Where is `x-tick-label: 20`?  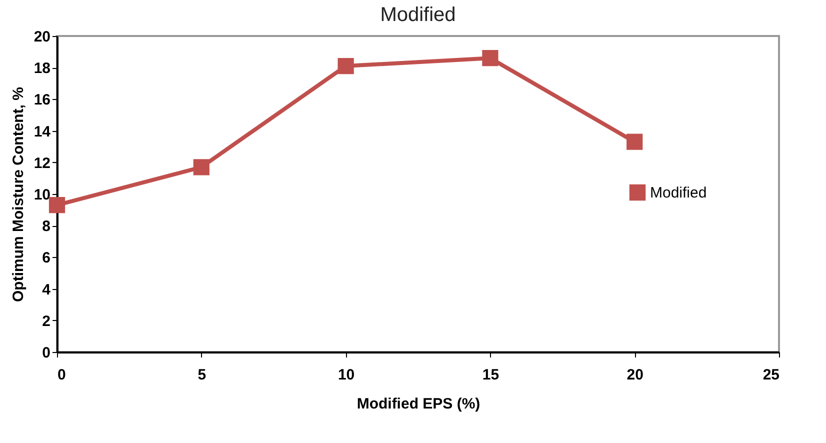
x-tick-label: 20 is located at coordinates (635, 375).